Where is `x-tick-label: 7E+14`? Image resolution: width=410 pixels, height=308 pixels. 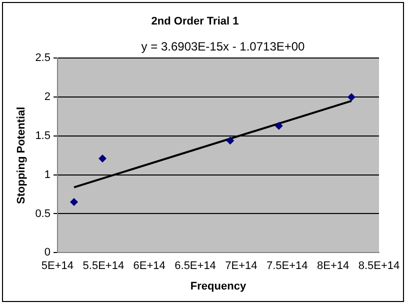 x-tick-label: 7E+14 is located at coordinates (241, 266).